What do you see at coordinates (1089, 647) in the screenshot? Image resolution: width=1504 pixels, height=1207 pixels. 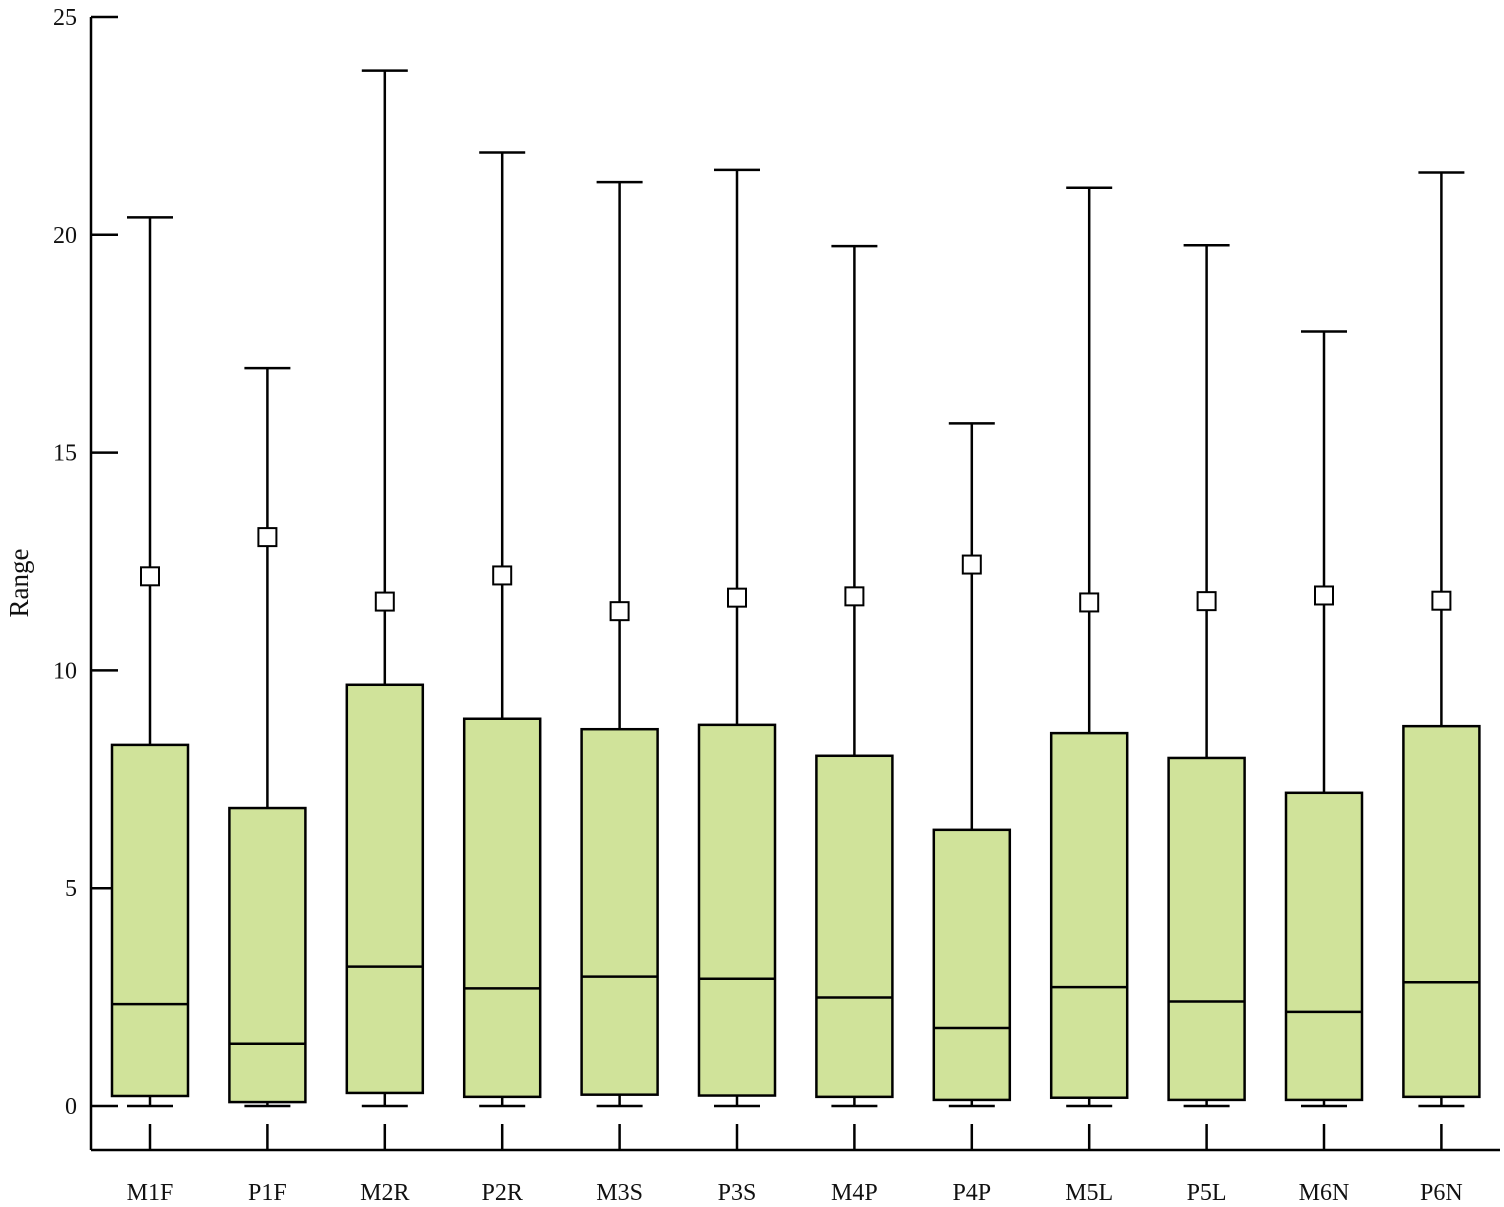 I see `box-m5l` at bounding box center [1089, 647].